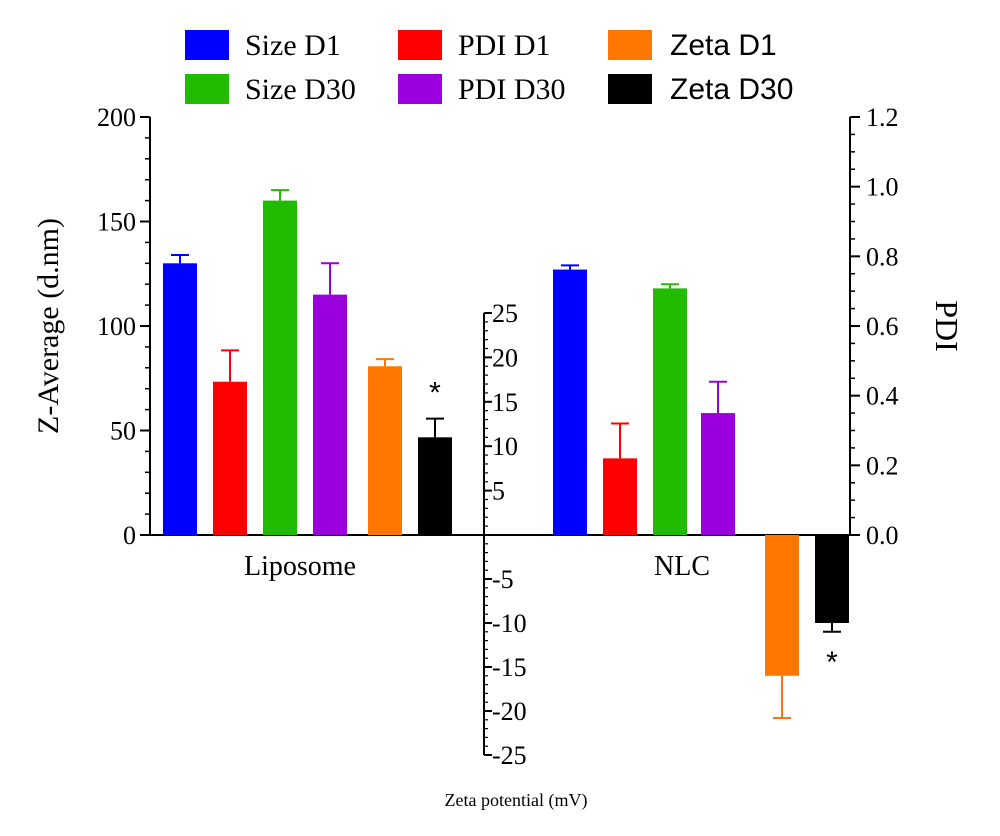  I want to click on left-axis-tick-label: 50, so click(123, 431).